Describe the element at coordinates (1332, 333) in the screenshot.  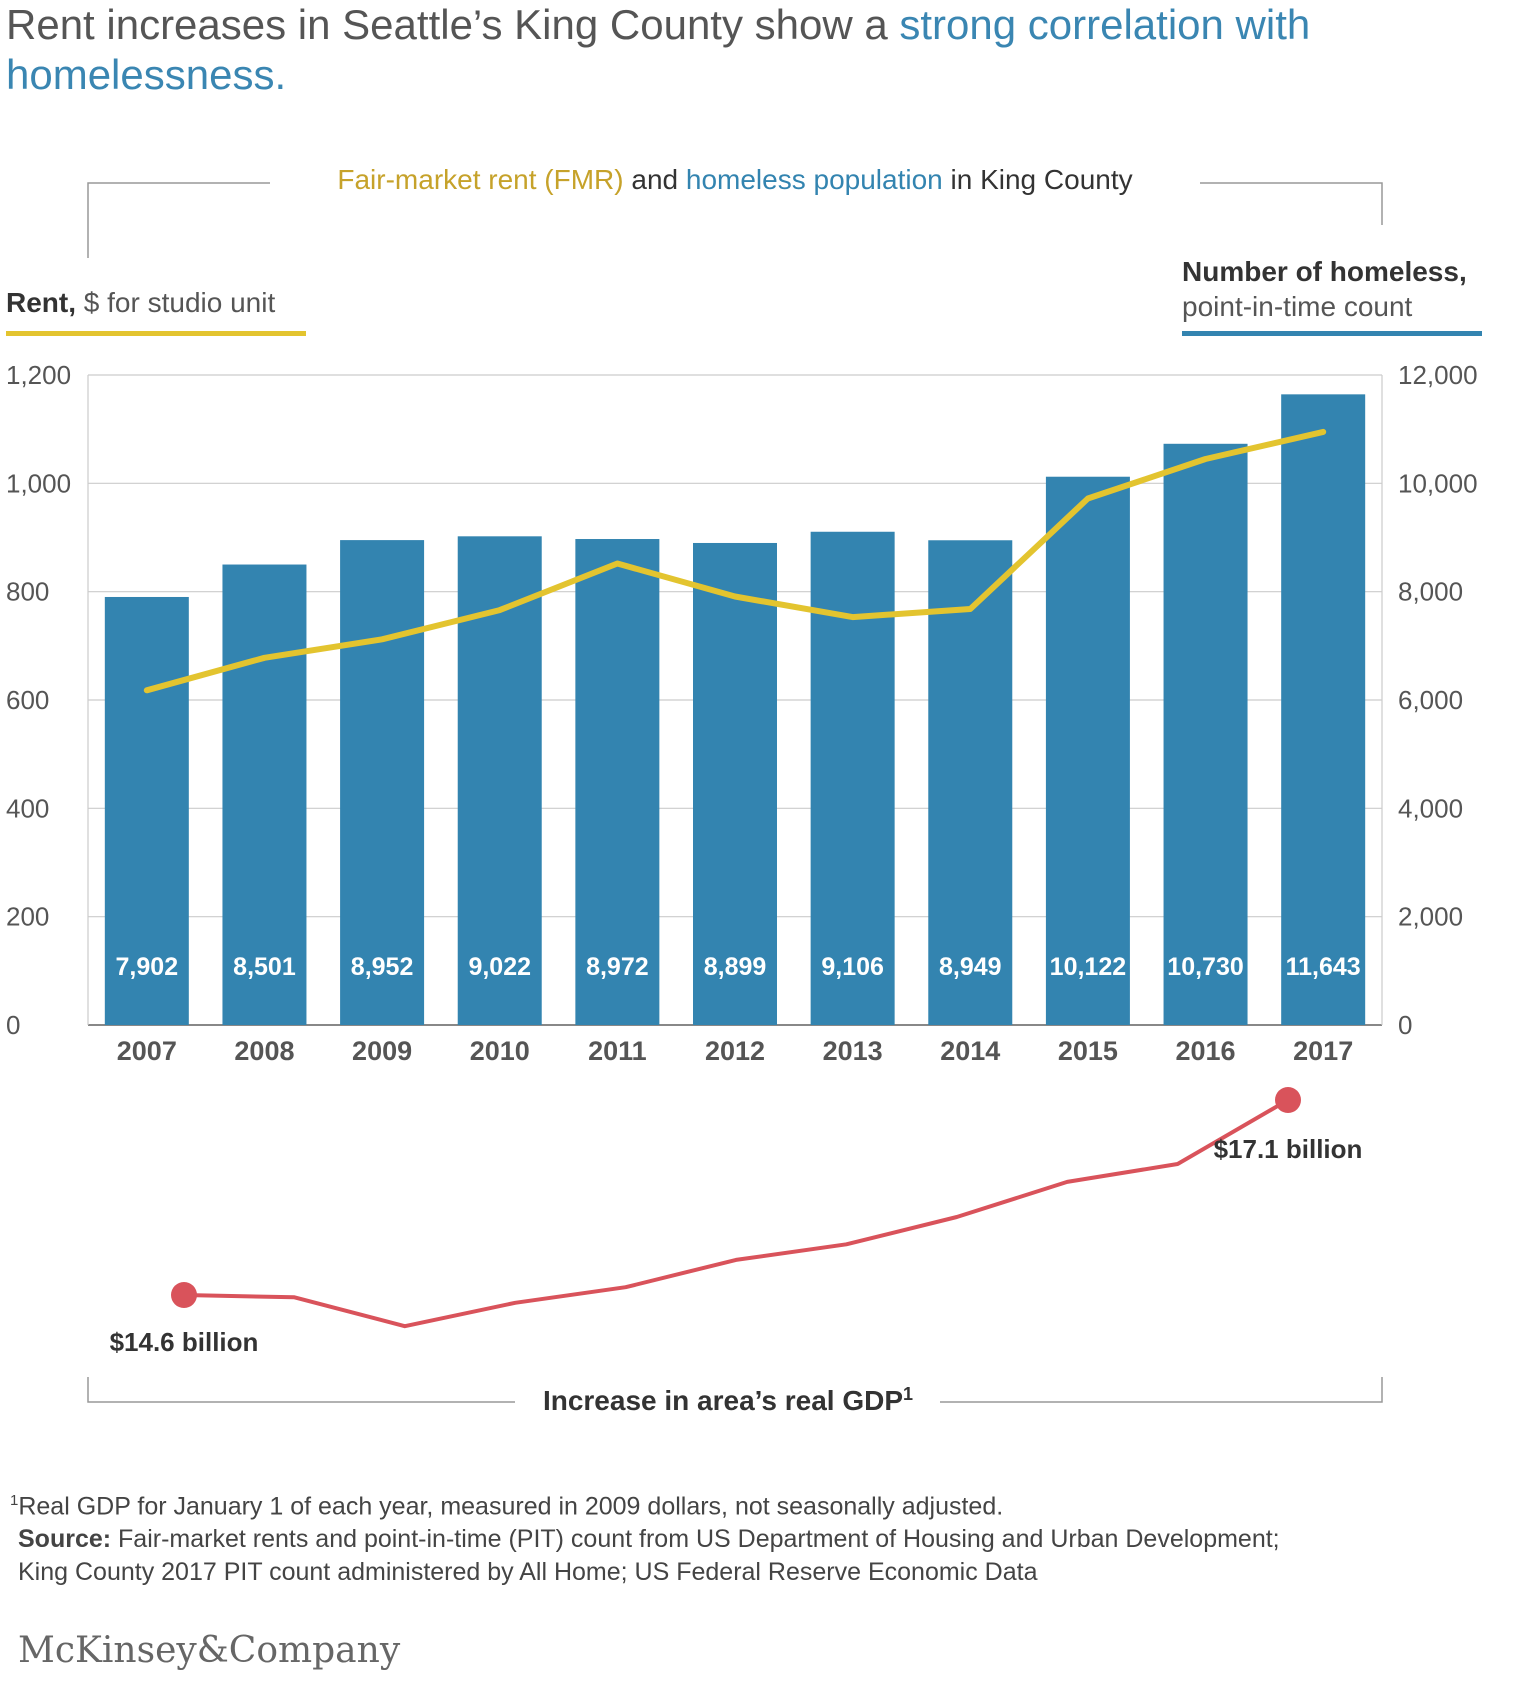
I see `right-axis-key-line` at that location.